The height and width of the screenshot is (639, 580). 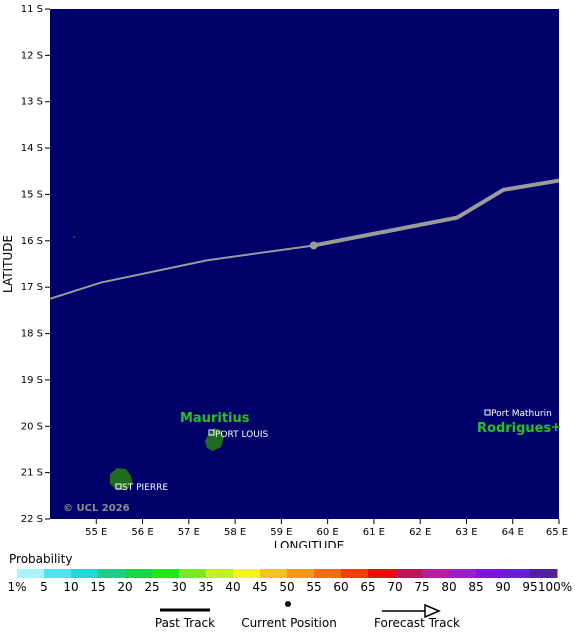 I want to click on copyright-text: © UCL 2026, so click(x=96, y=508).